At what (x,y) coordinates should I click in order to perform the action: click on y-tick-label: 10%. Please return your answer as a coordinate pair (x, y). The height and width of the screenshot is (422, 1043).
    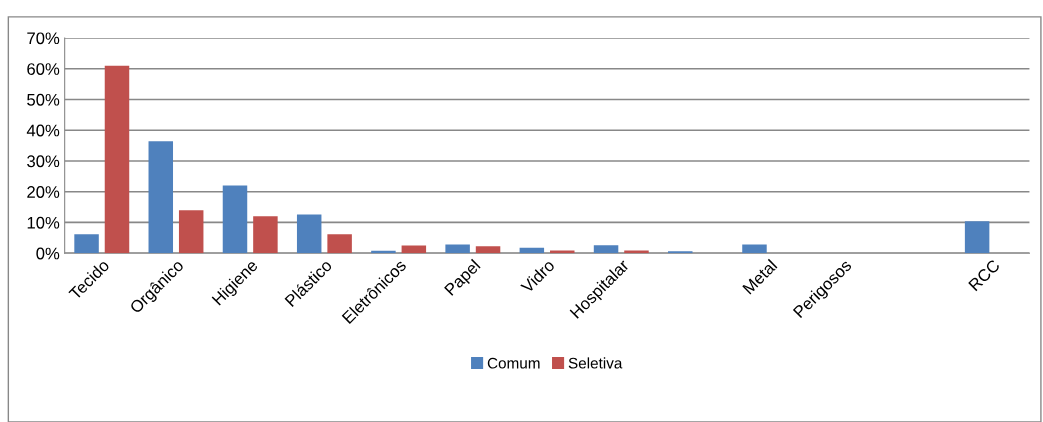
    Looking at the image, I should click on (43, 222).